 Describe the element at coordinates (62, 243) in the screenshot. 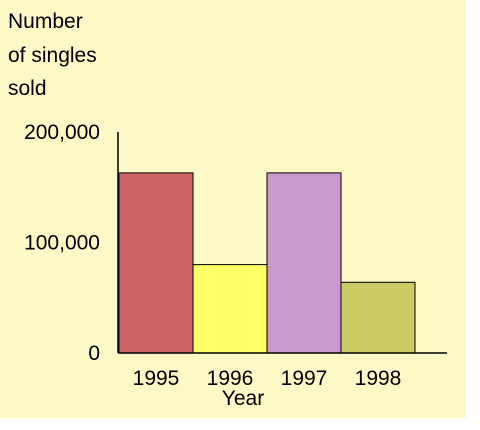

I see `y-tick-label-1: 100,000` at that location.